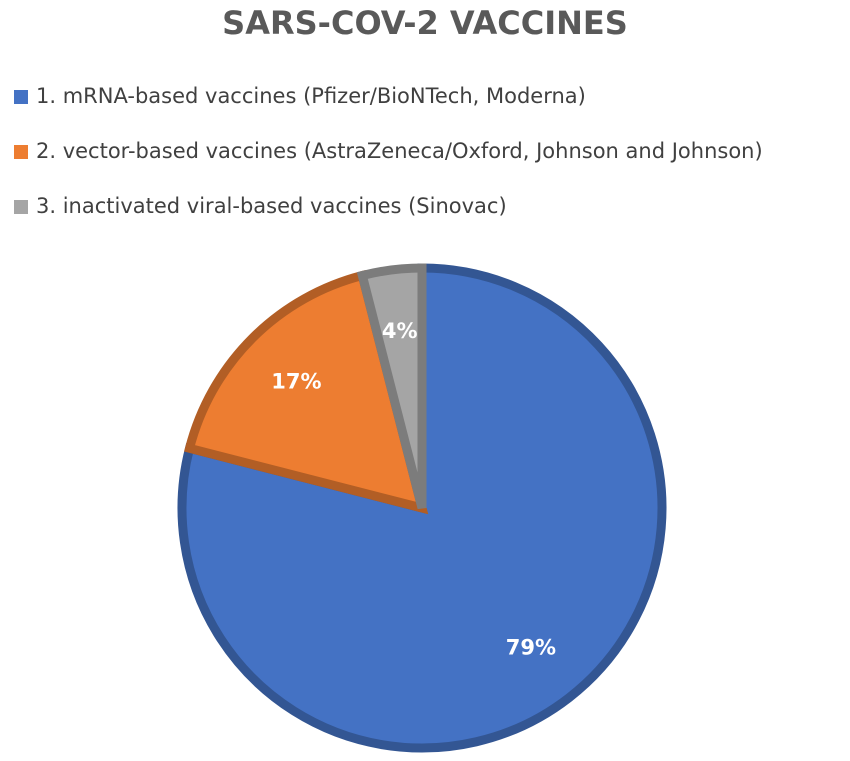  I want to click on chart-title: SARS-COV-2 VACCINES, so click(425, 23).